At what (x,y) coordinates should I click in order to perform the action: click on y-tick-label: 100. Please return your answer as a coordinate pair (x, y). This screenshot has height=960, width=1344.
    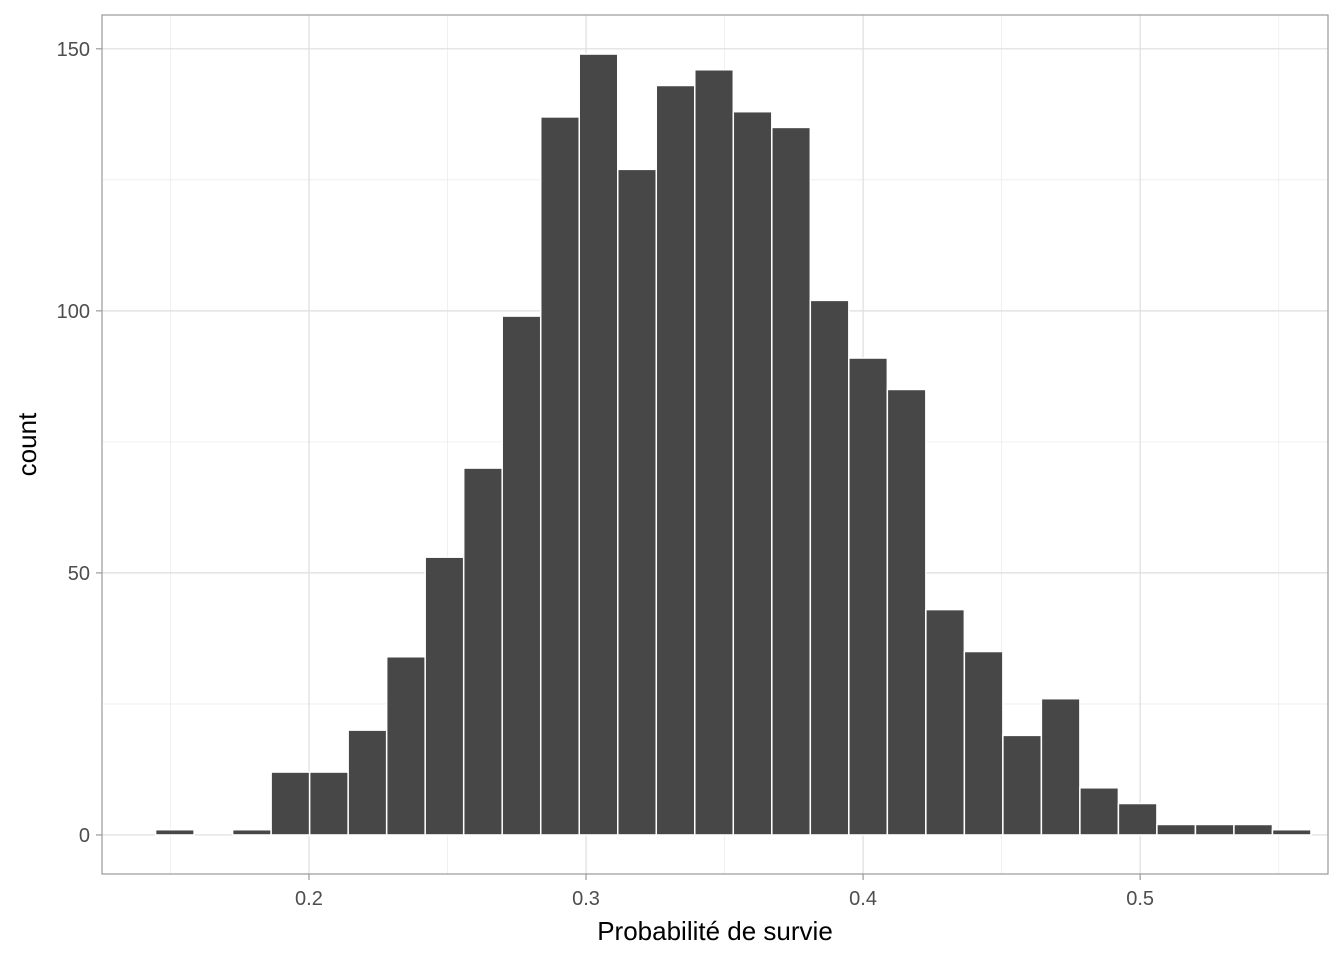
    Looking at the image, I should click on (73, 312).